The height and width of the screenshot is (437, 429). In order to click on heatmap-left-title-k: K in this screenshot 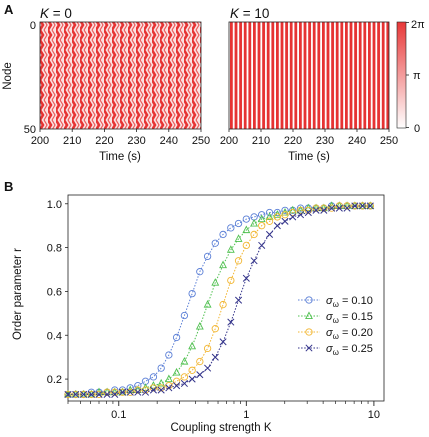, I will do `click(45, 13)`.